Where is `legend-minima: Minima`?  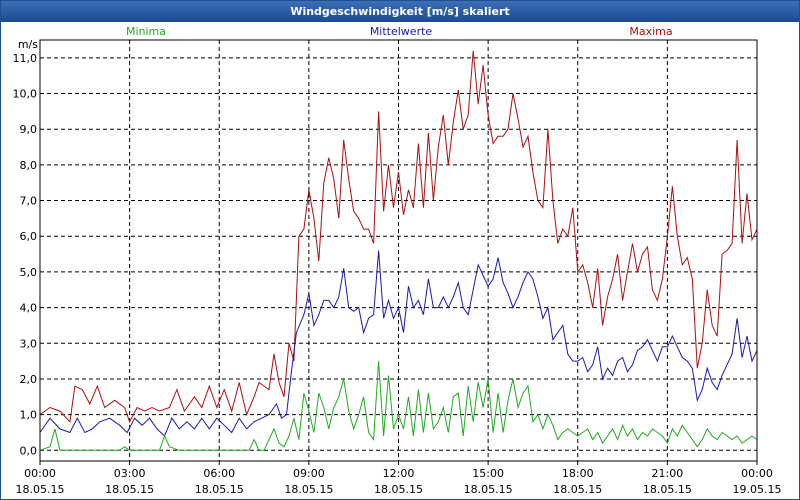
legend-minima: Minima is located at coordinates (146, 31).